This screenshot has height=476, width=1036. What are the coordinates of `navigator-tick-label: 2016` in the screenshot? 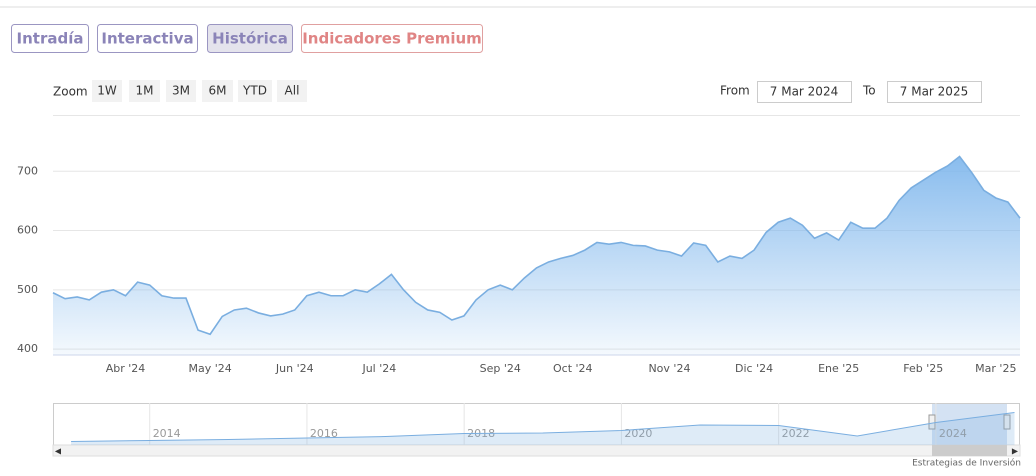 It's located at (324, 433).